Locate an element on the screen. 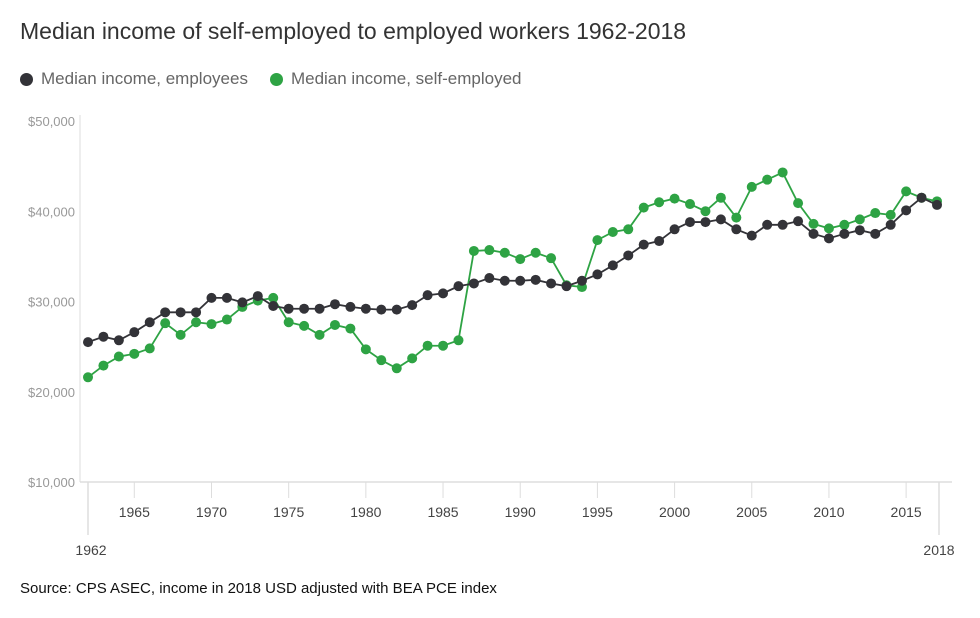 Image resolution: width=980 pixels, height=618 pixels. x-tick-label: 1985 is located at coordinates (442, 512).